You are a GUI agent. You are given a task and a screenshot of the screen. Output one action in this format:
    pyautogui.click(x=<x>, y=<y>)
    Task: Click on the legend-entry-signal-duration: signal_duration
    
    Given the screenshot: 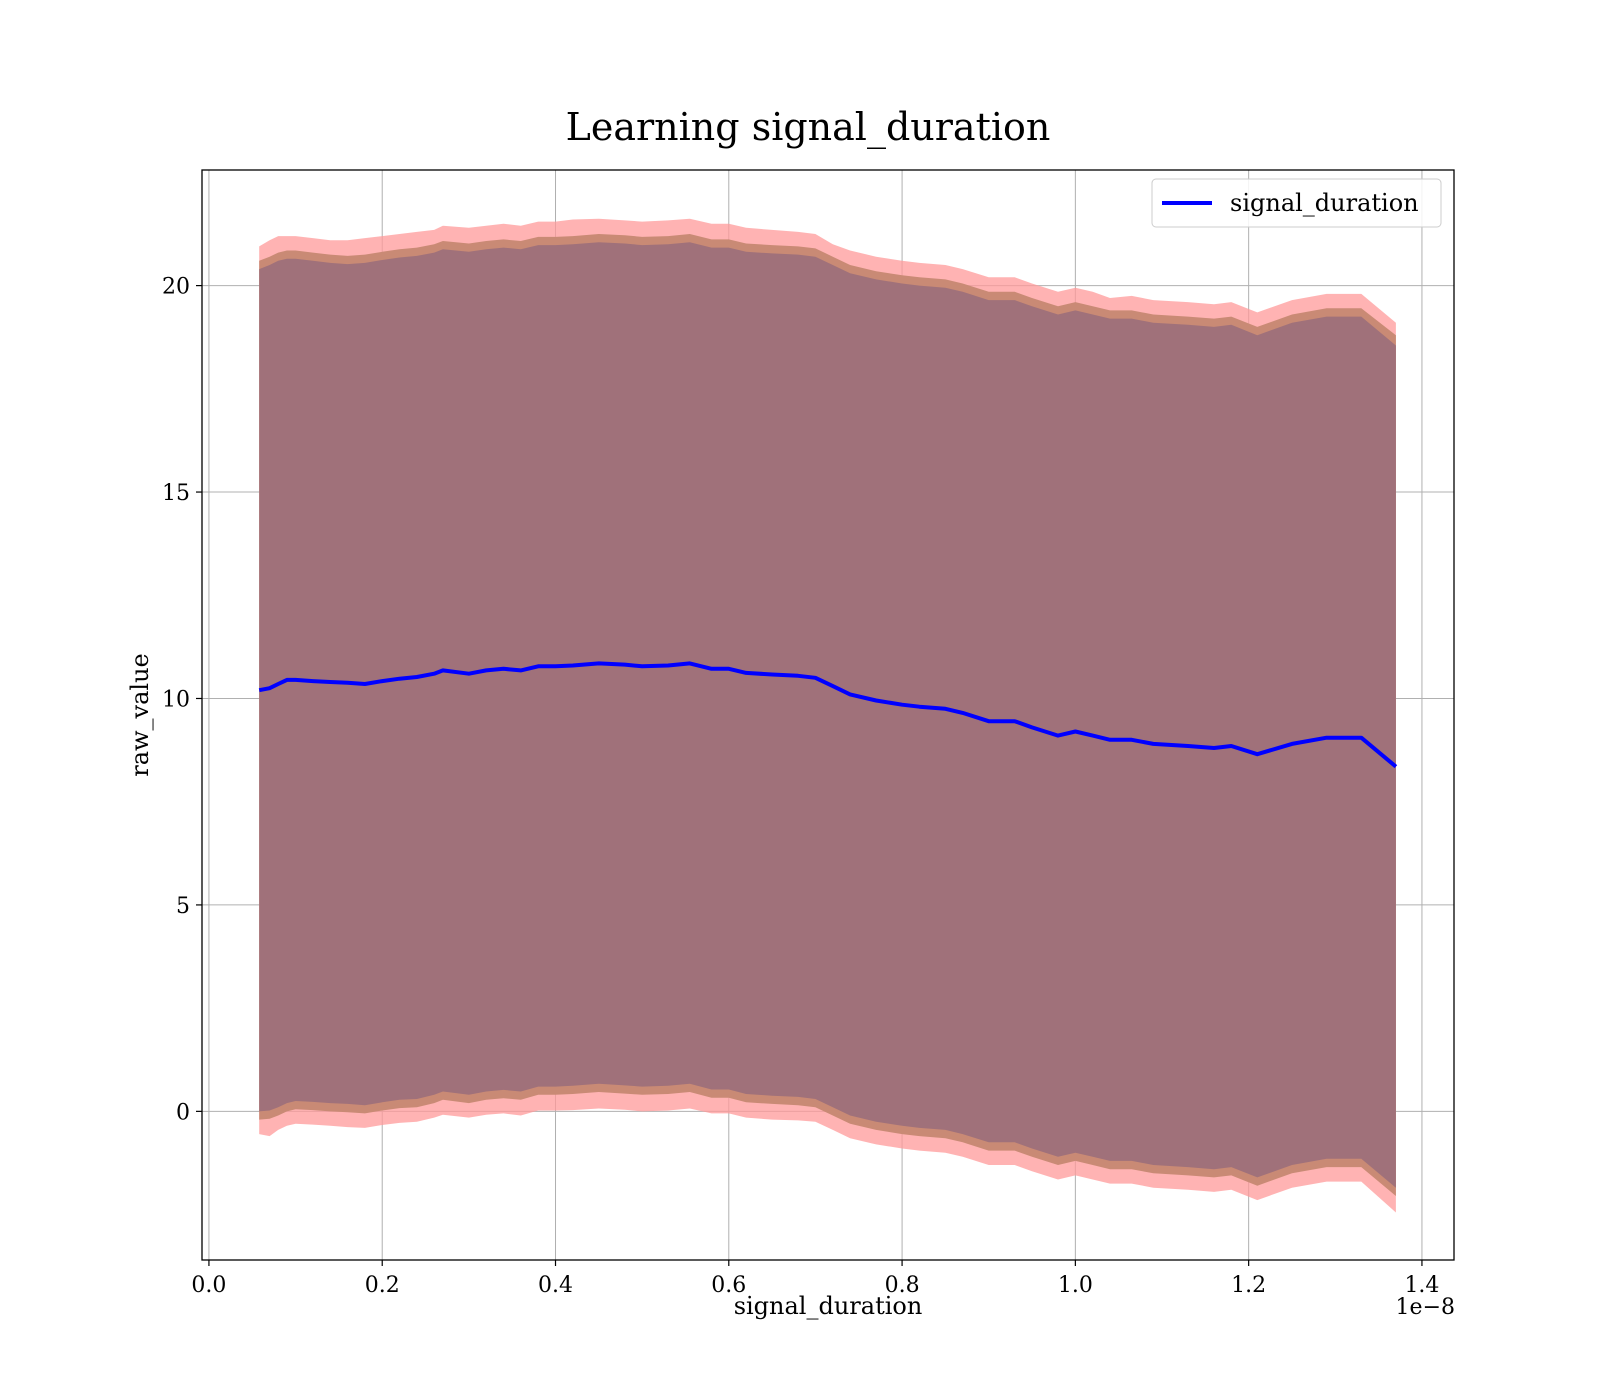 What is the action you would take?
    pyautogui.click(x=1324, y=203)
    